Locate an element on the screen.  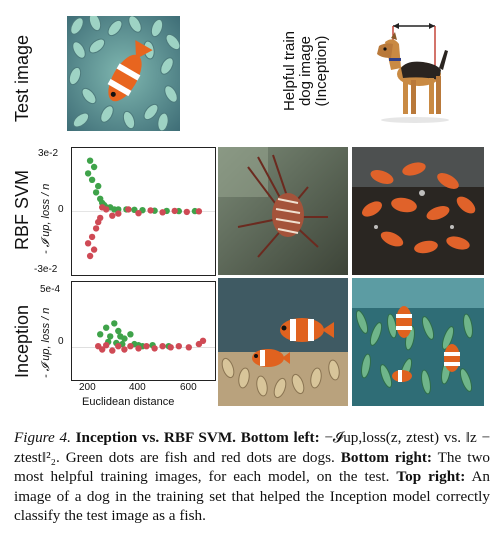
dog-image-airedale is located at coordinates (413, 75).